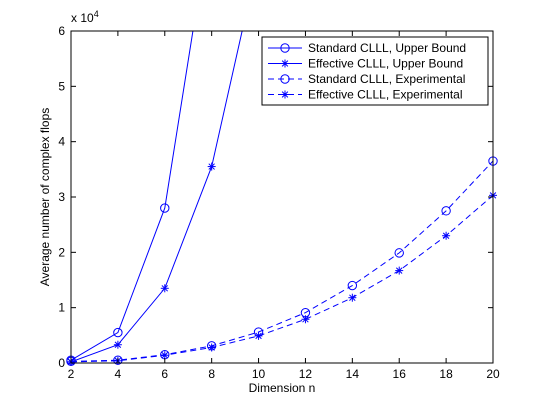  What do you see at coordinates (259, 374) in the screenshot?
I see `x-tick-label: 10` at bounding box center [259, 374].